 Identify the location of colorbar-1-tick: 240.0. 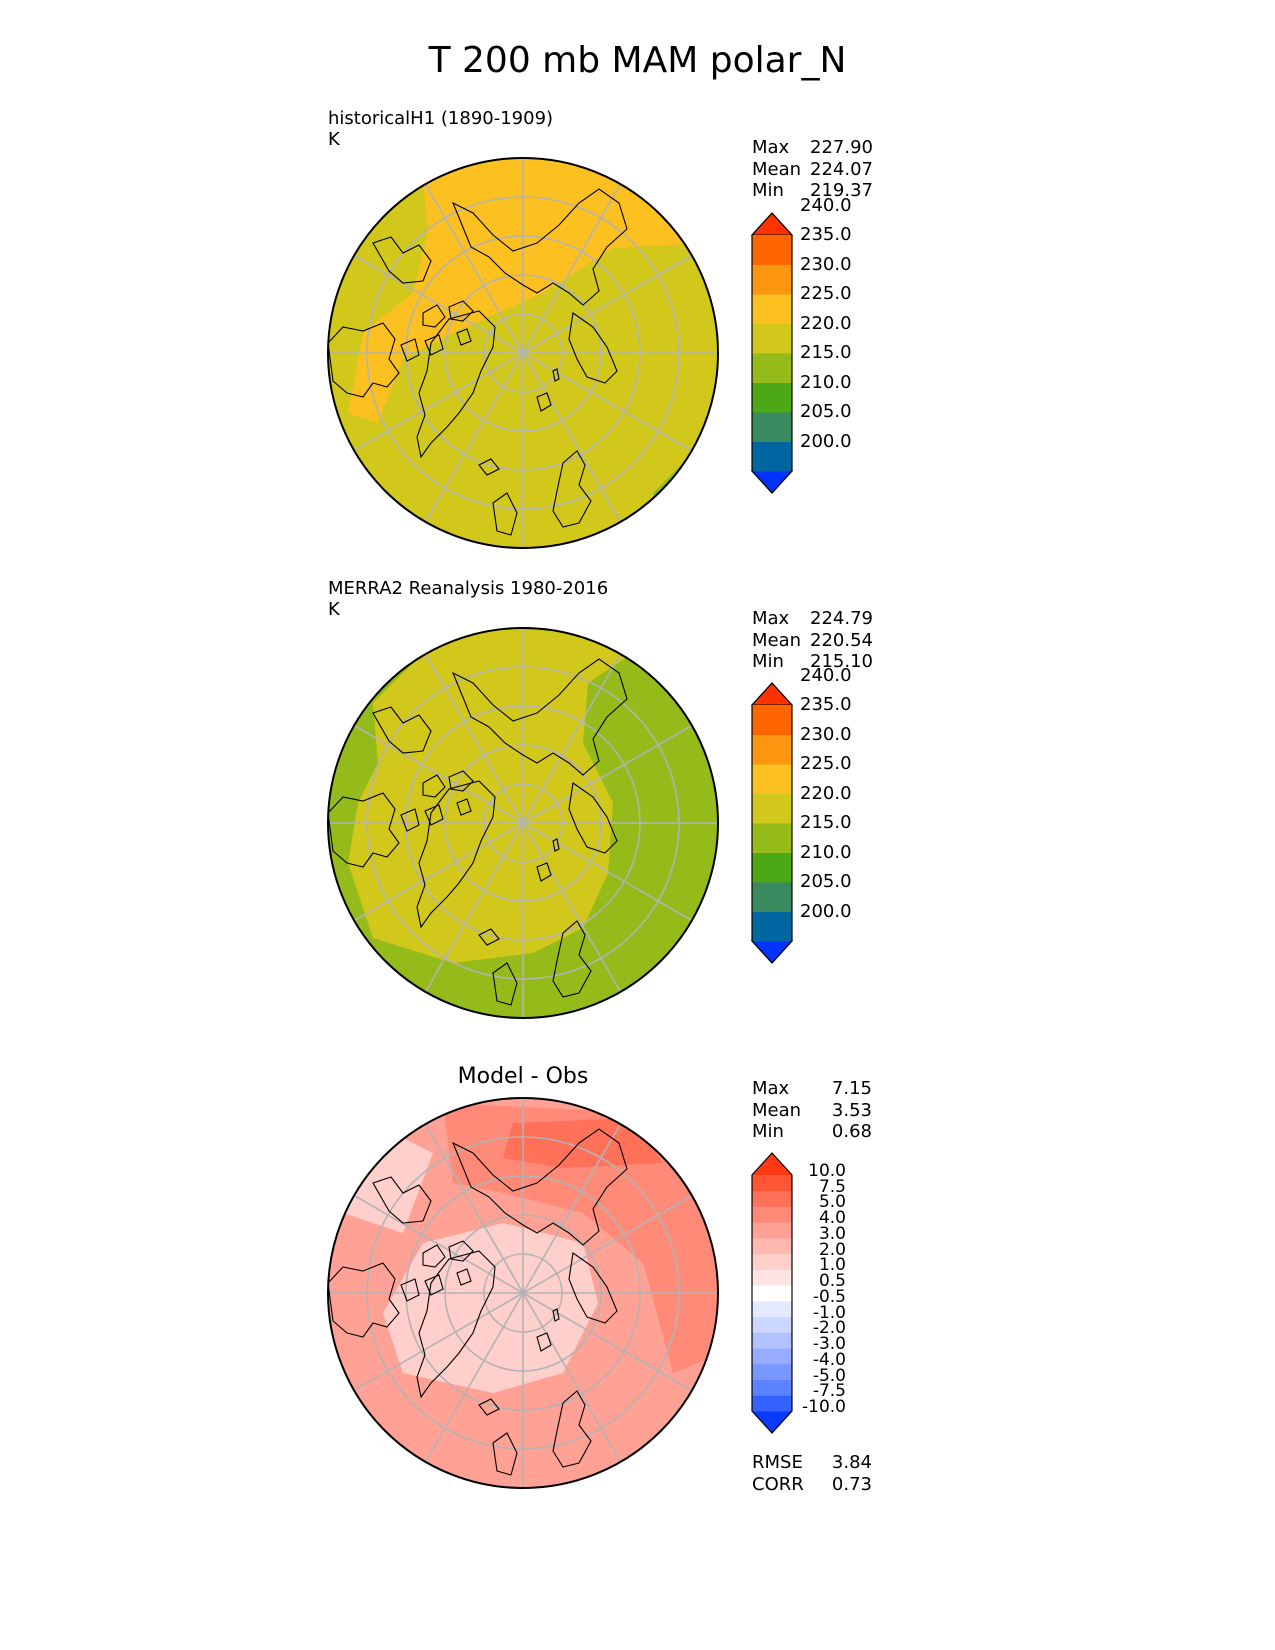
(826, 205).